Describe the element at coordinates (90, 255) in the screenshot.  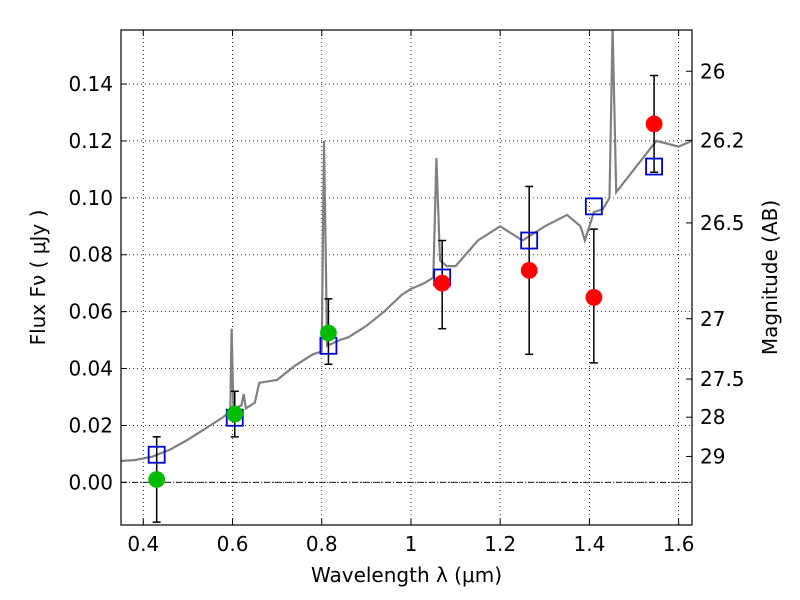
I see `y-tick-label-4: 0.08` at that location.